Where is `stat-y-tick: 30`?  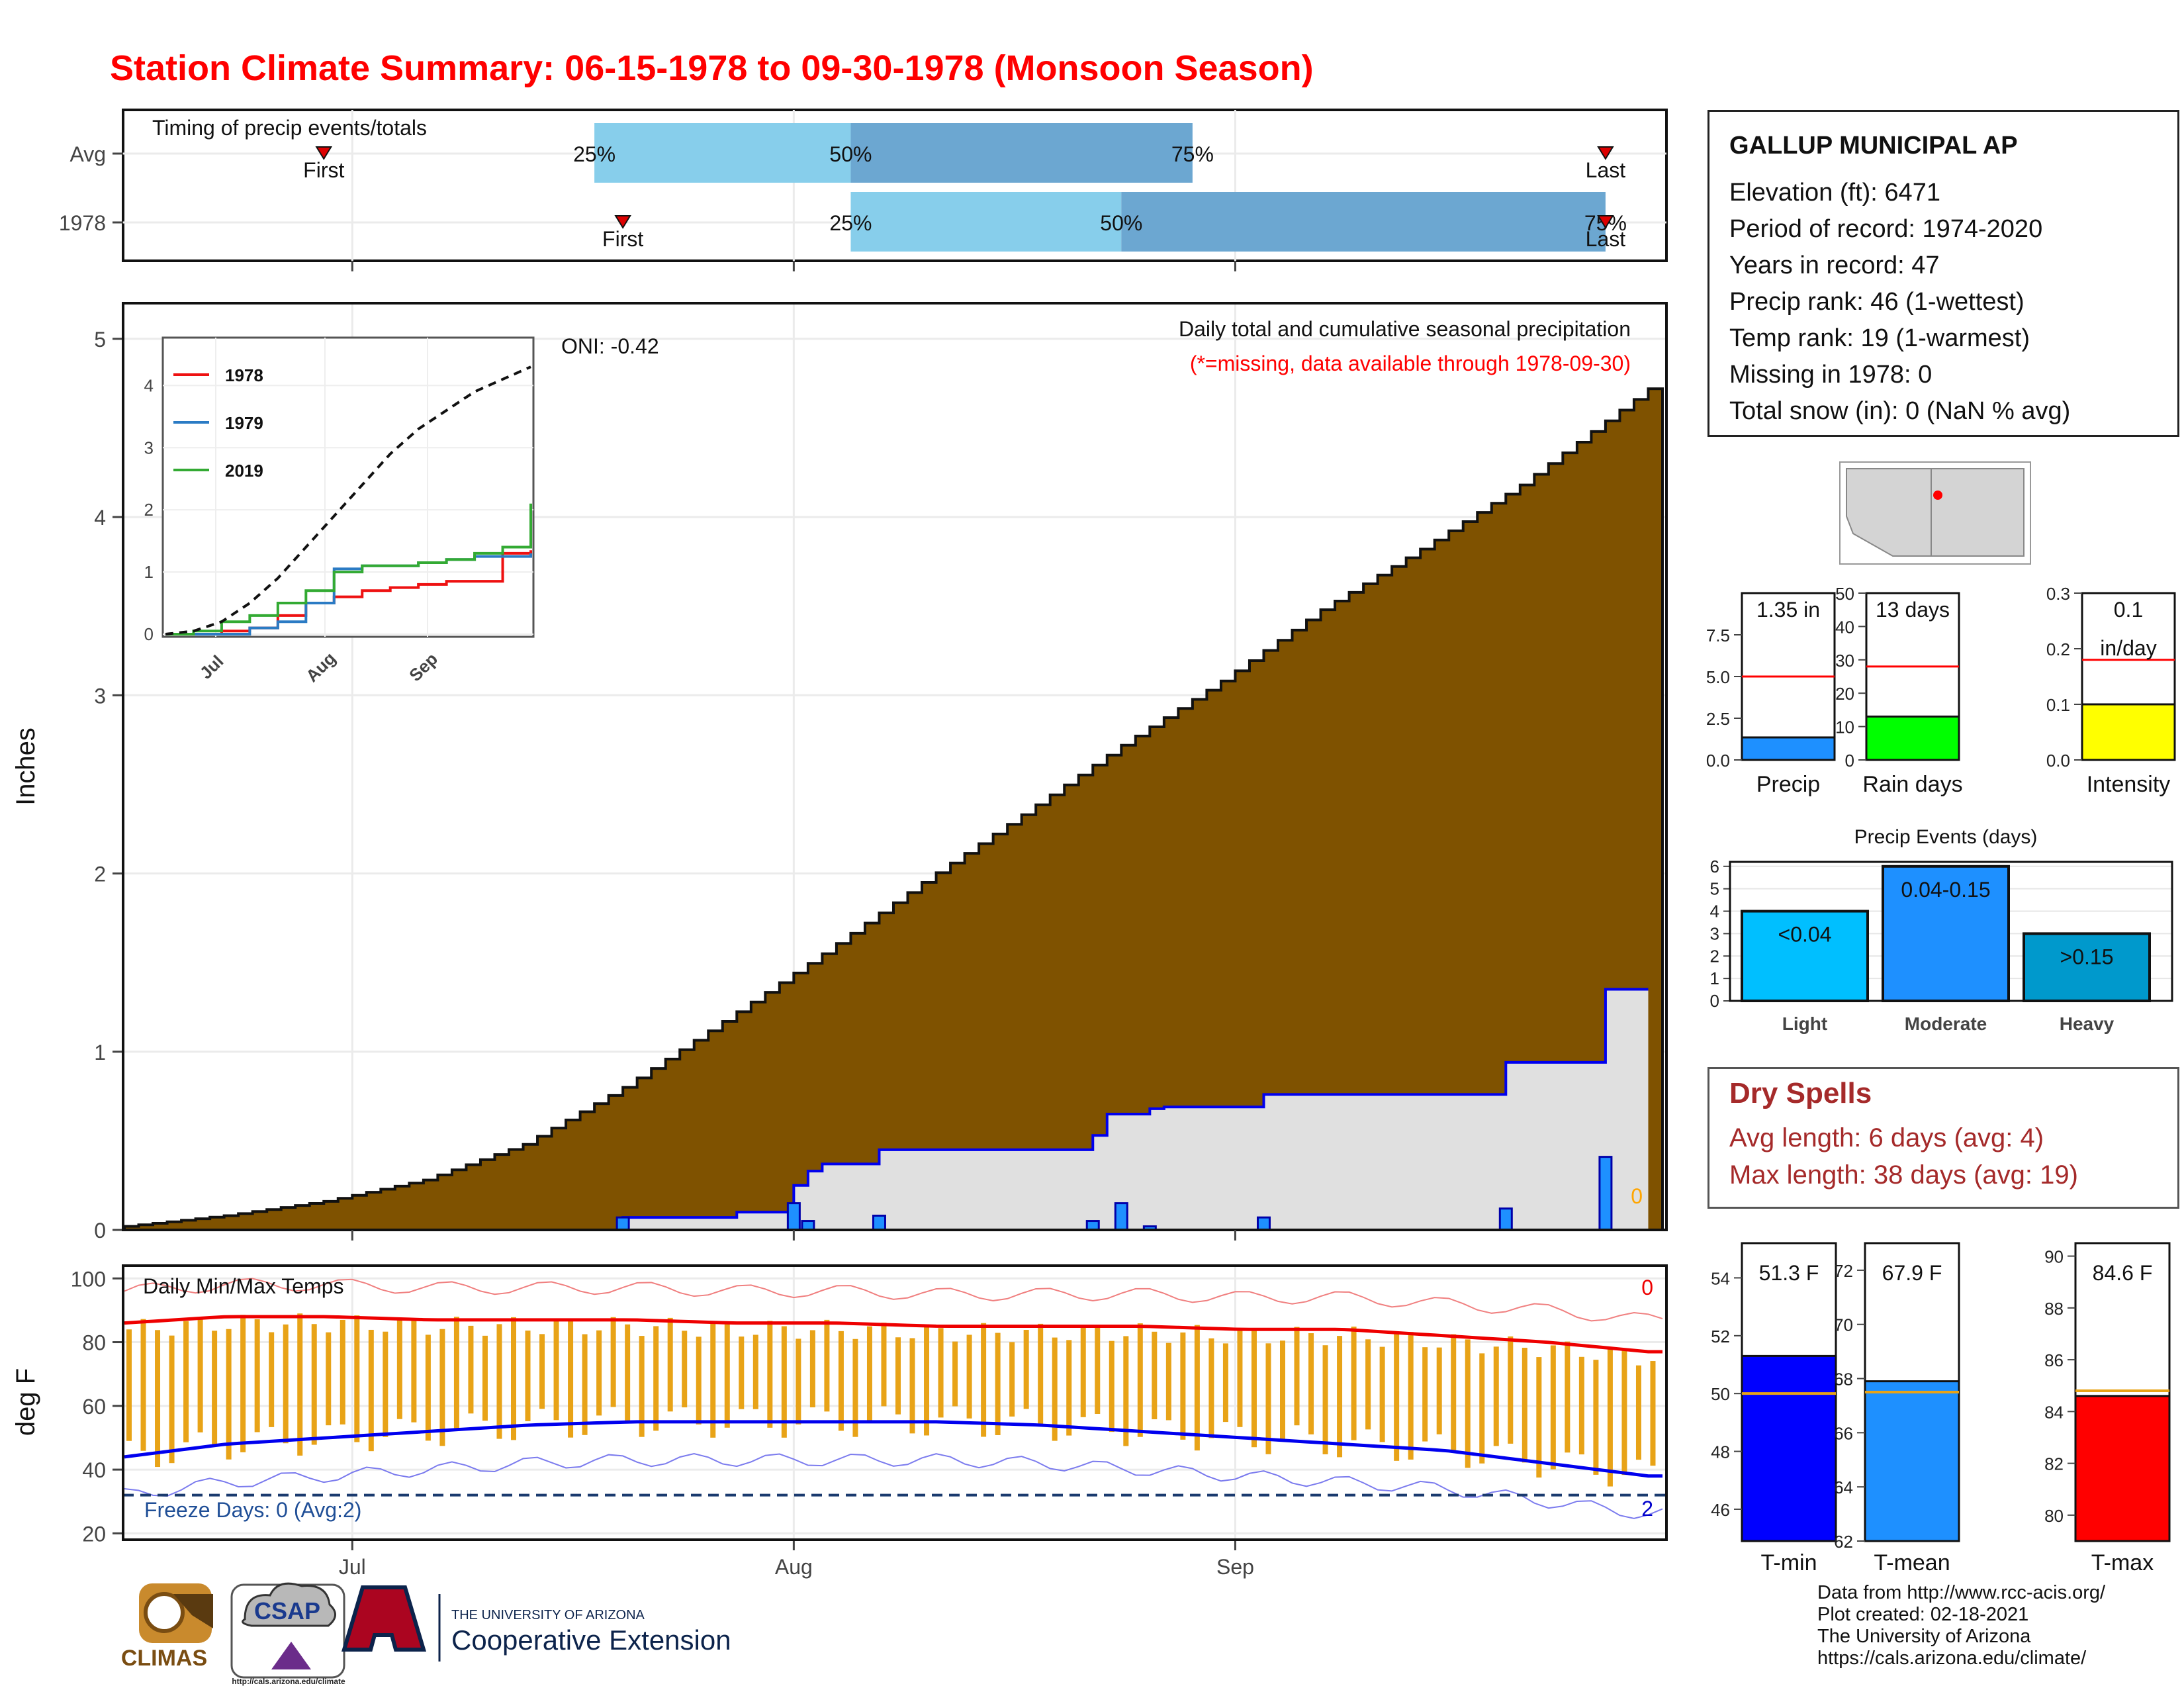
stat-y-tick: 30 is located at coordinates (1844, 661).